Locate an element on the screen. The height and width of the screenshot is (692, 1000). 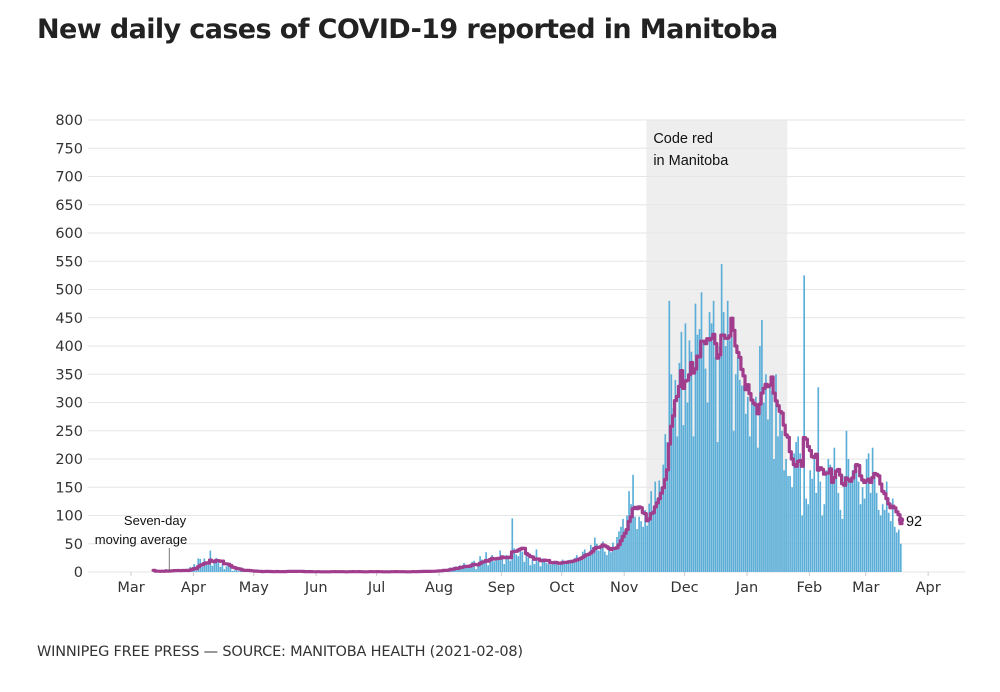
y-tick-label: 450 is located at coordinates (69, 319).